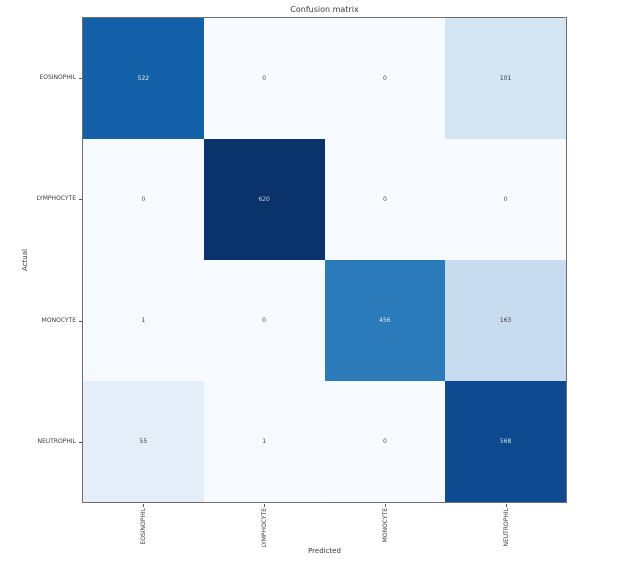 This screenshot has height=573, width=620. I want to click on x-tick-label: MONOCYTE, so click(385, 525).